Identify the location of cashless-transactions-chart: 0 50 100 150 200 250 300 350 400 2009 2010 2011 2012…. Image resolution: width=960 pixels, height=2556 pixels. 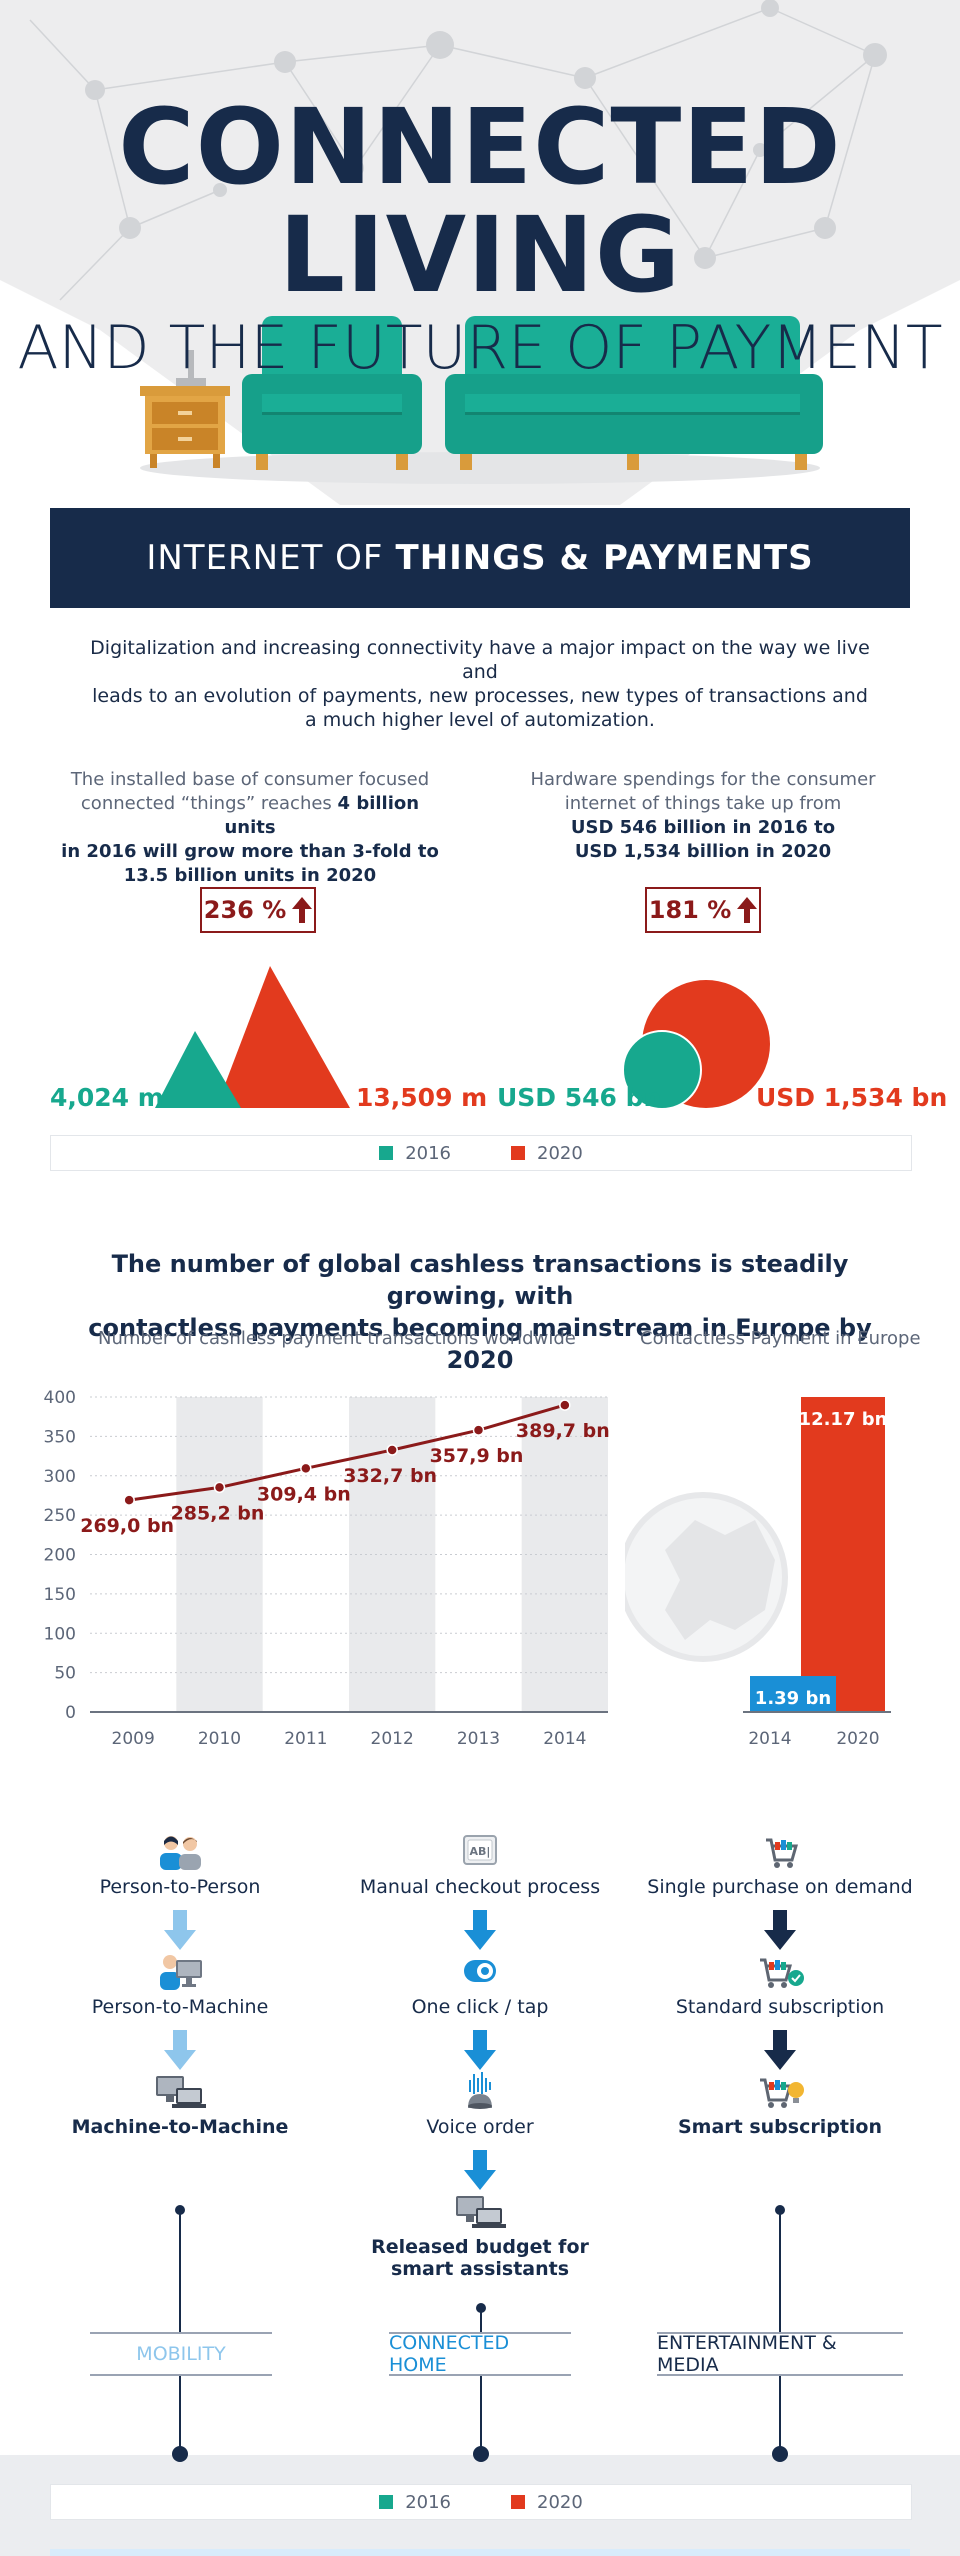
(327, 1568).